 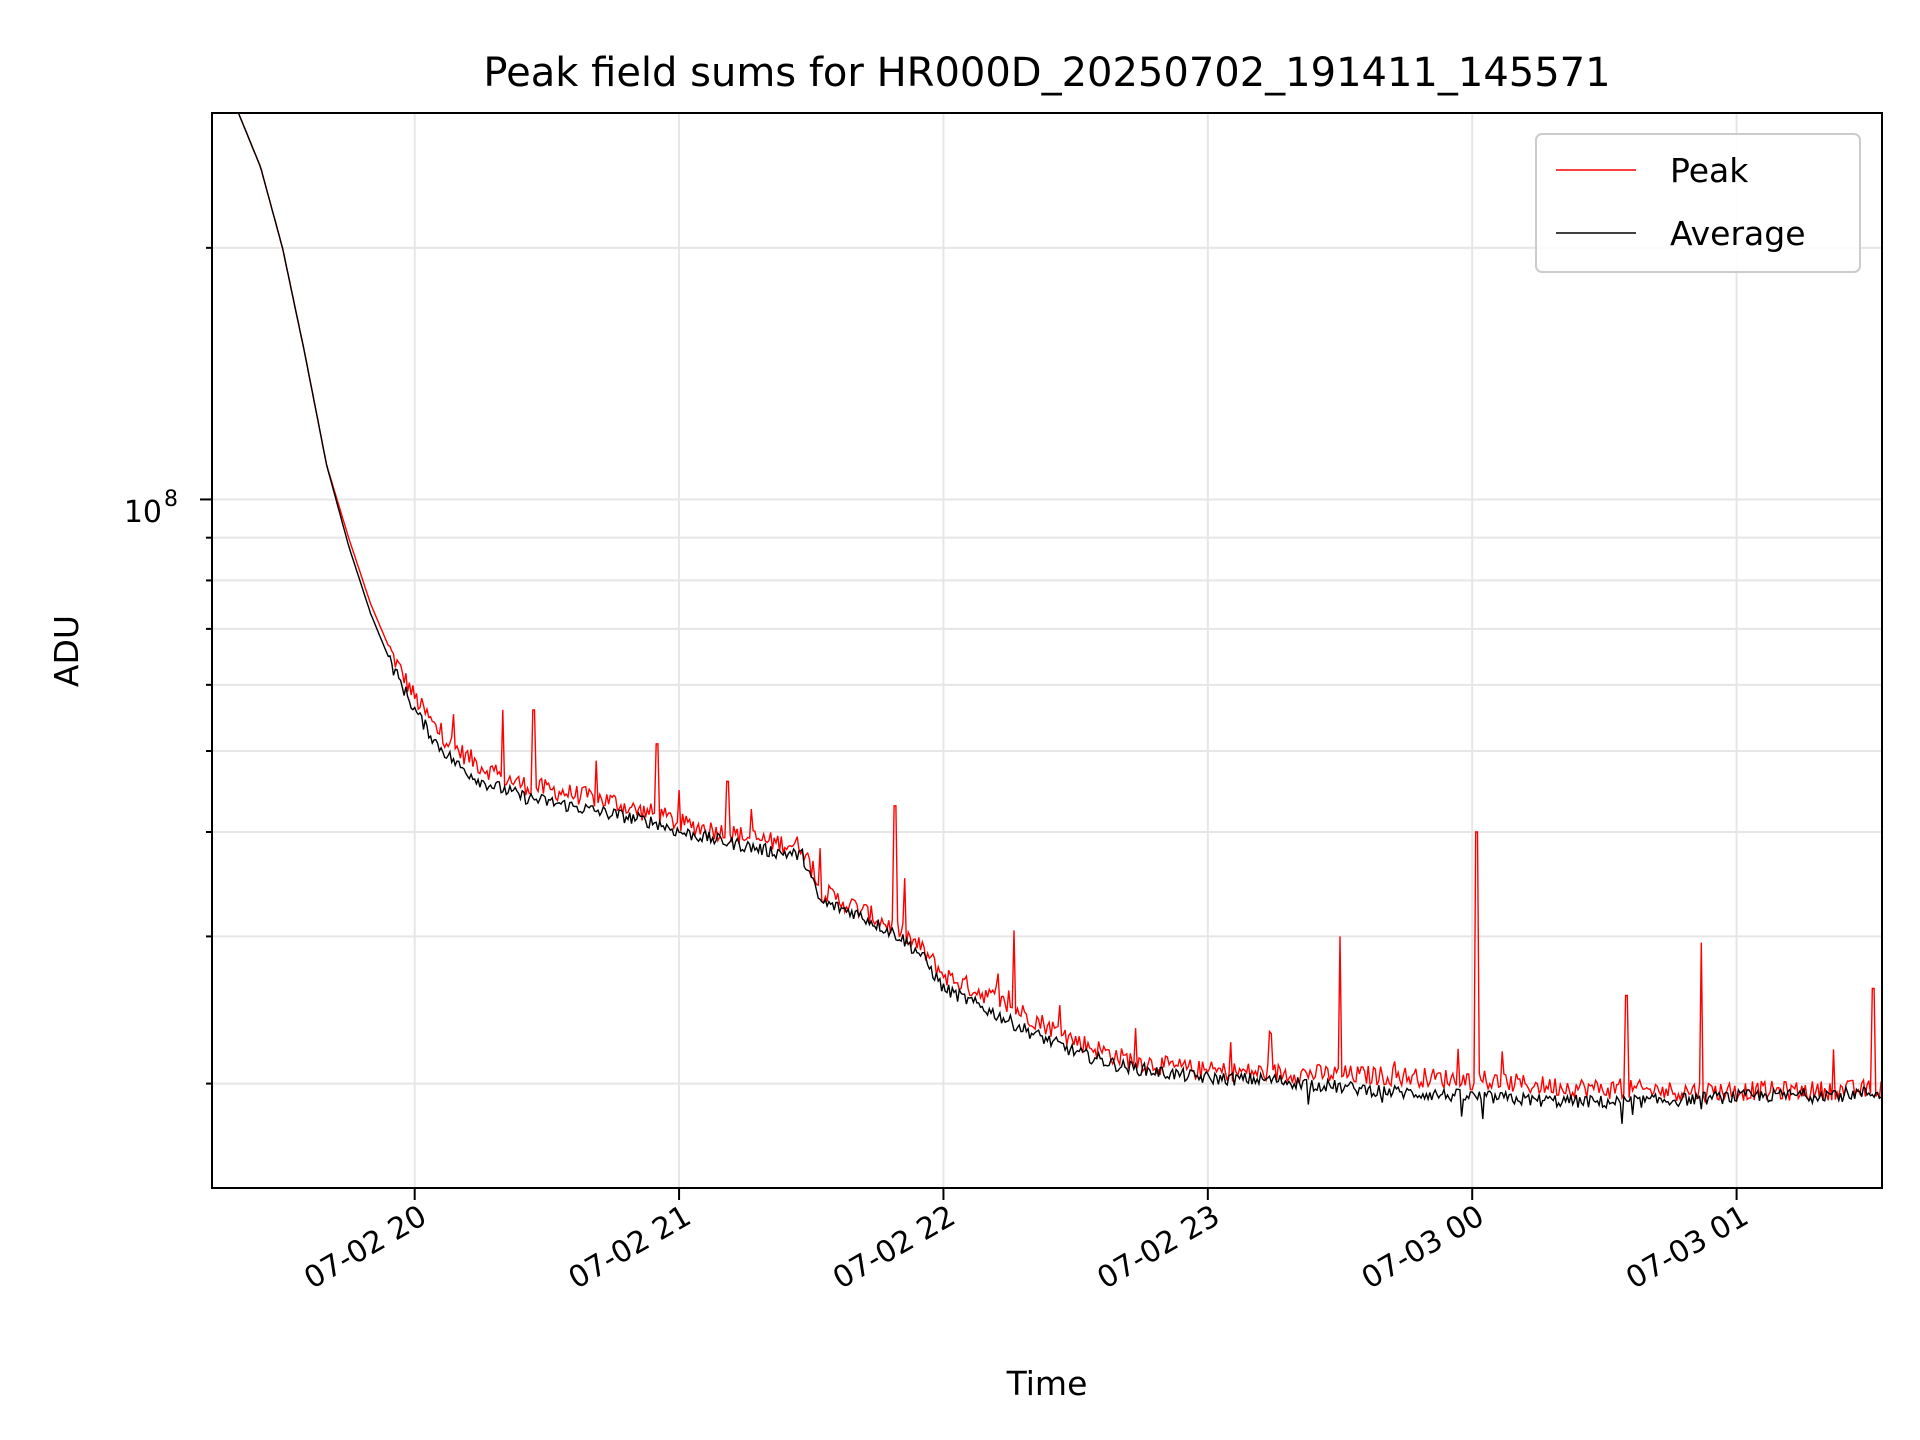 I want to click on legend: Peak Average, so click(x=1698, y=203).